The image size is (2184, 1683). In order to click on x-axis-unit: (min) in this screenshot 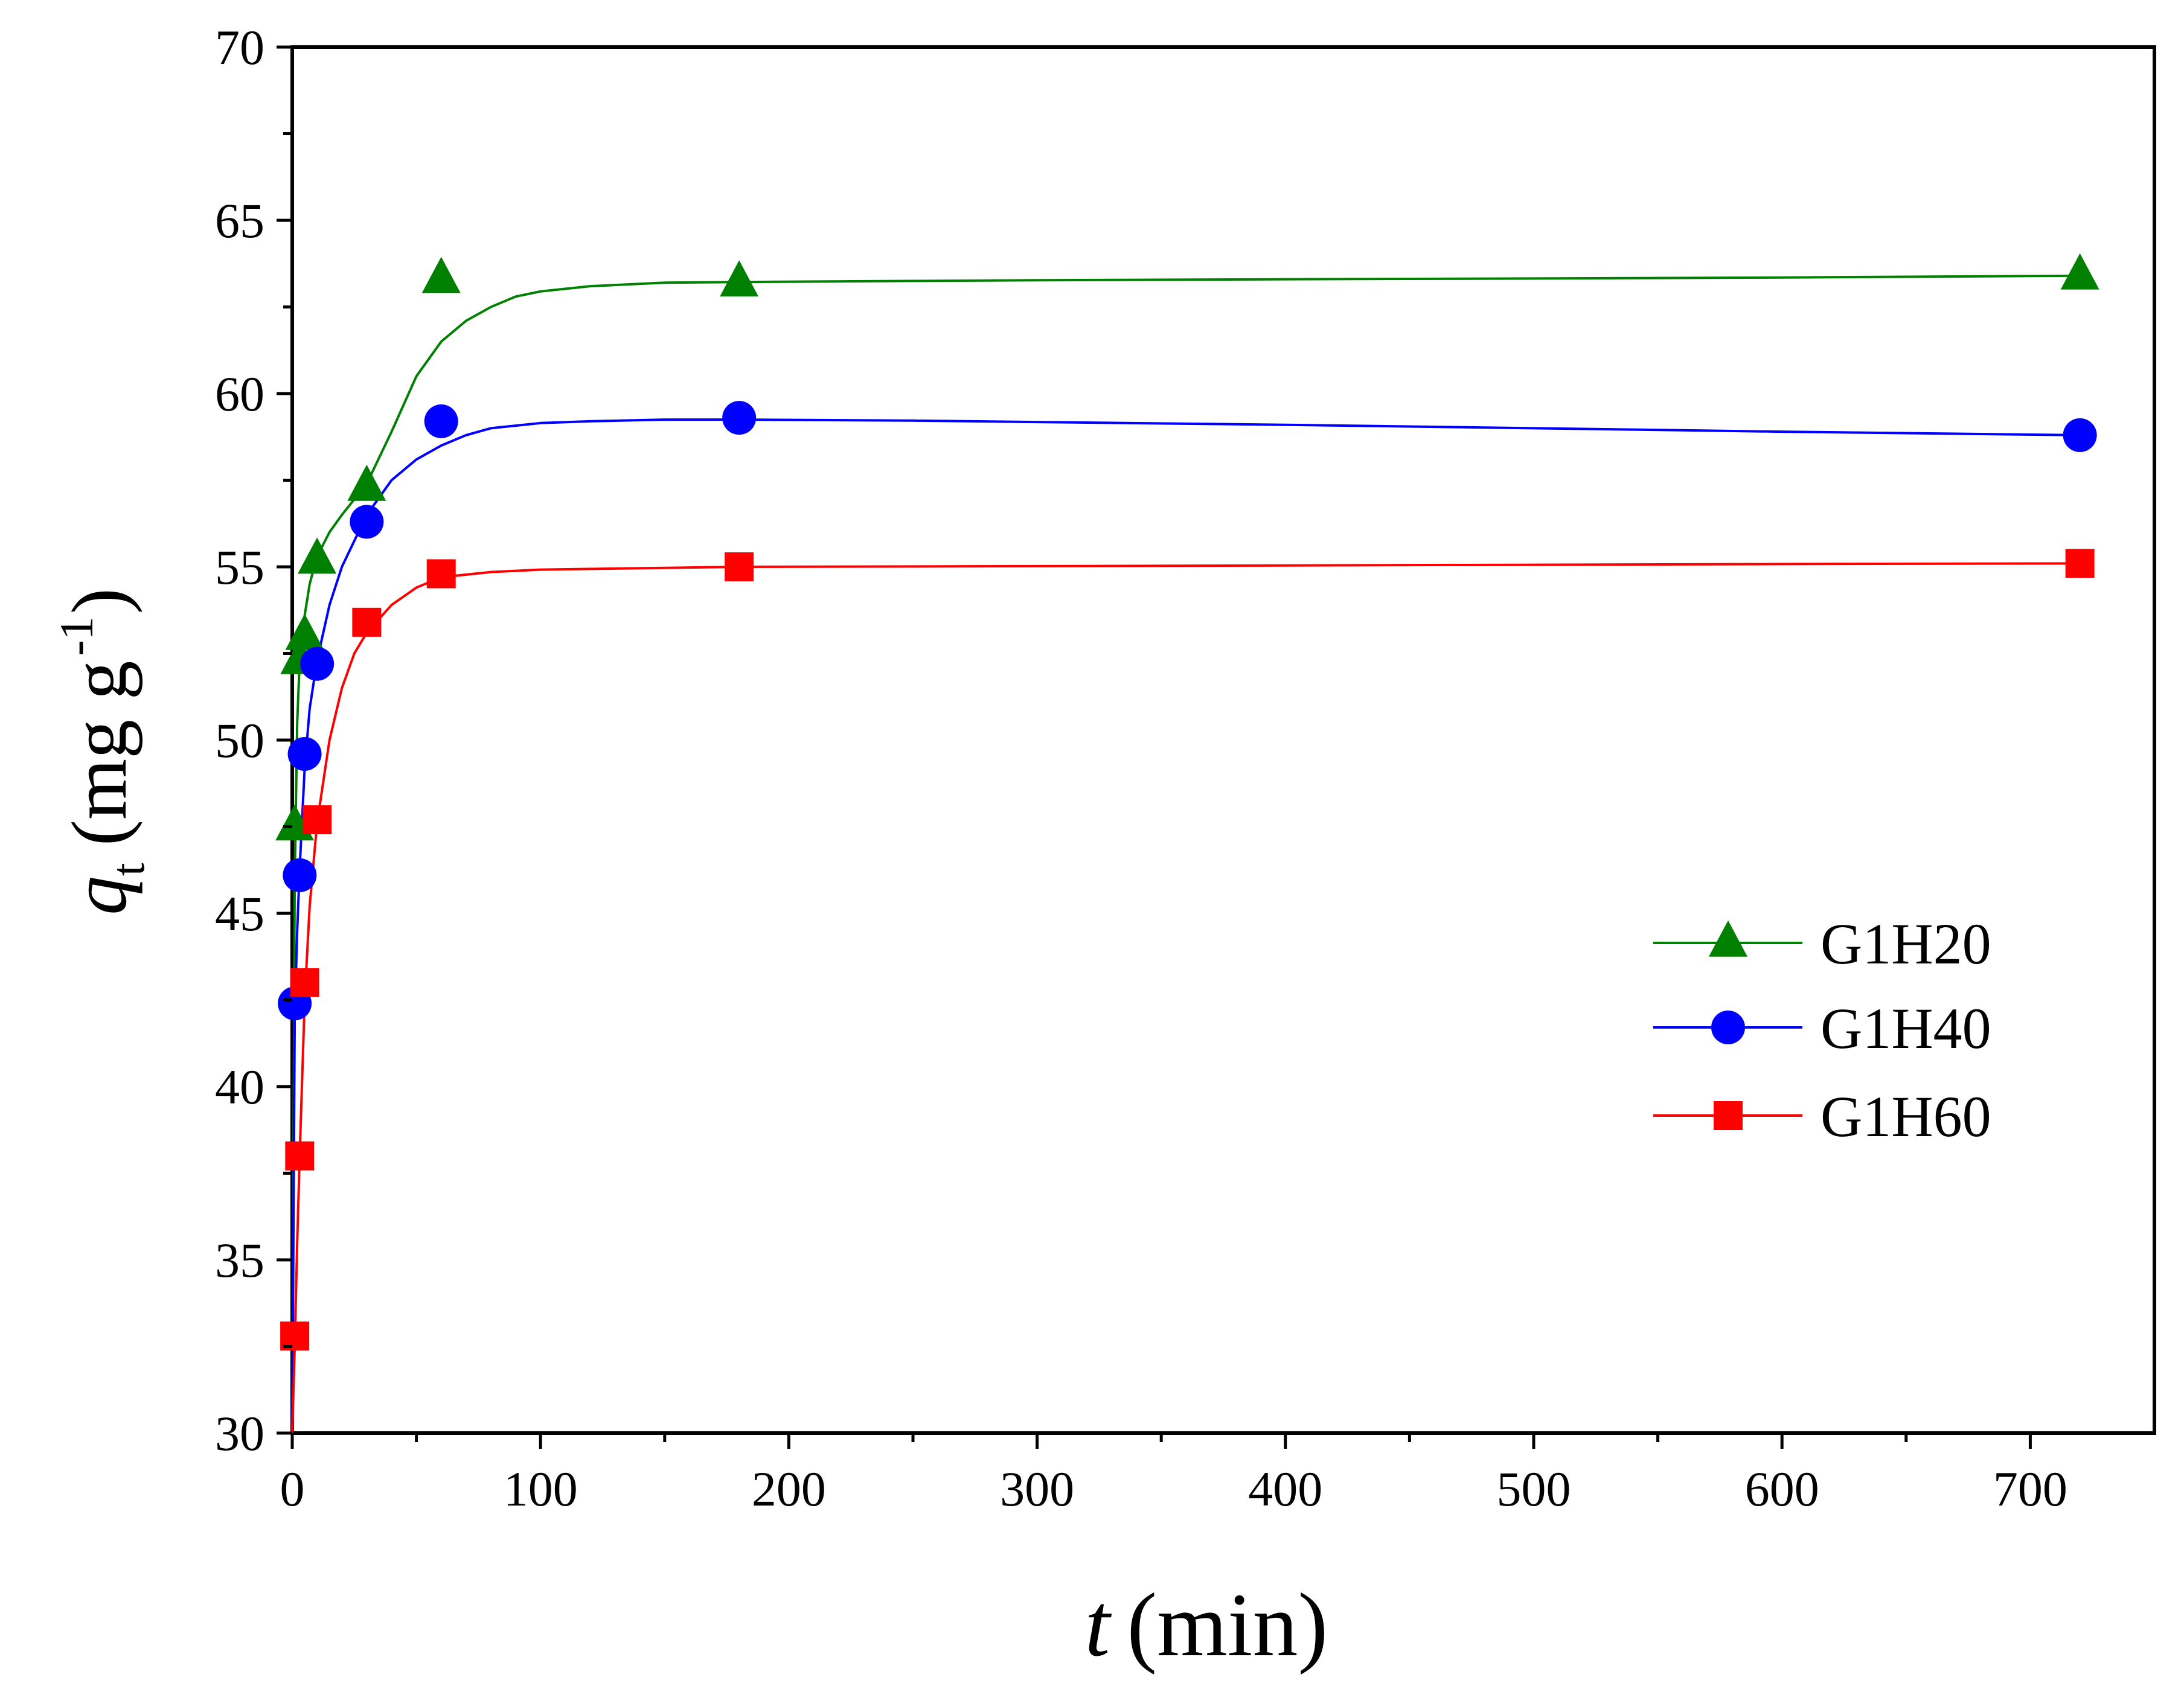, I will do `click(1227, 1625)`.